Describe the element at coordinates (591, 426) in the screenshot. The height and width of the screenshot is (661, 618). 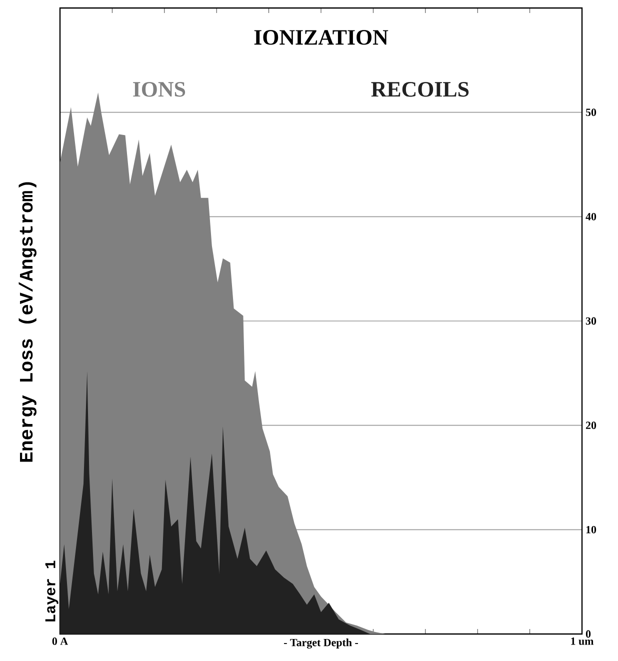
I see `y-tick-label: 20` at that location.